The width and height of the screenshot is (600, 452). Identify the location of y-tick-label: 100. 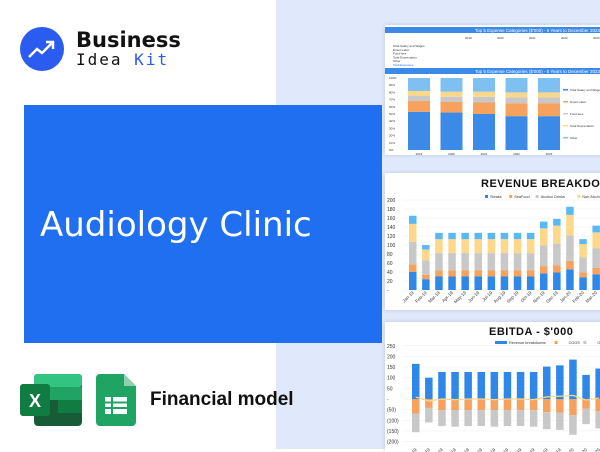
(391, 246).